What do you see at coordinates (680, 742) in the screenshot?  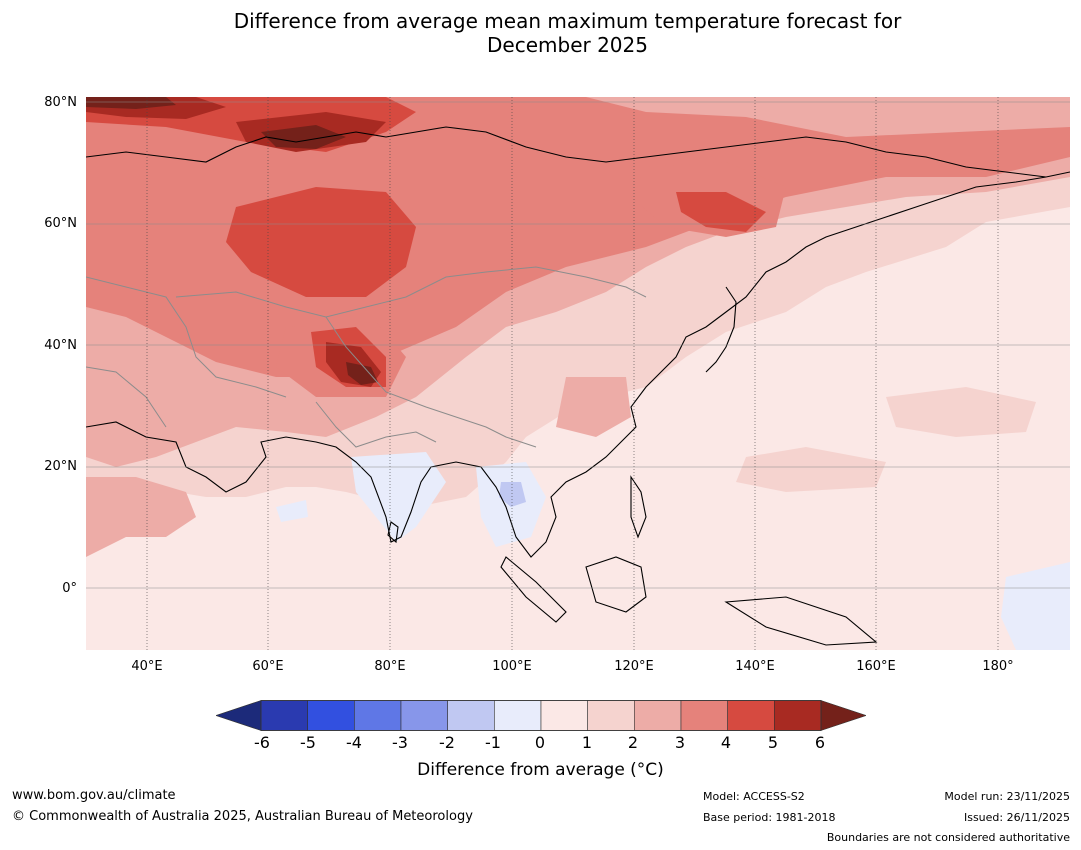 I see `colorbar-tick: 3` at bounding box center [680, 742].